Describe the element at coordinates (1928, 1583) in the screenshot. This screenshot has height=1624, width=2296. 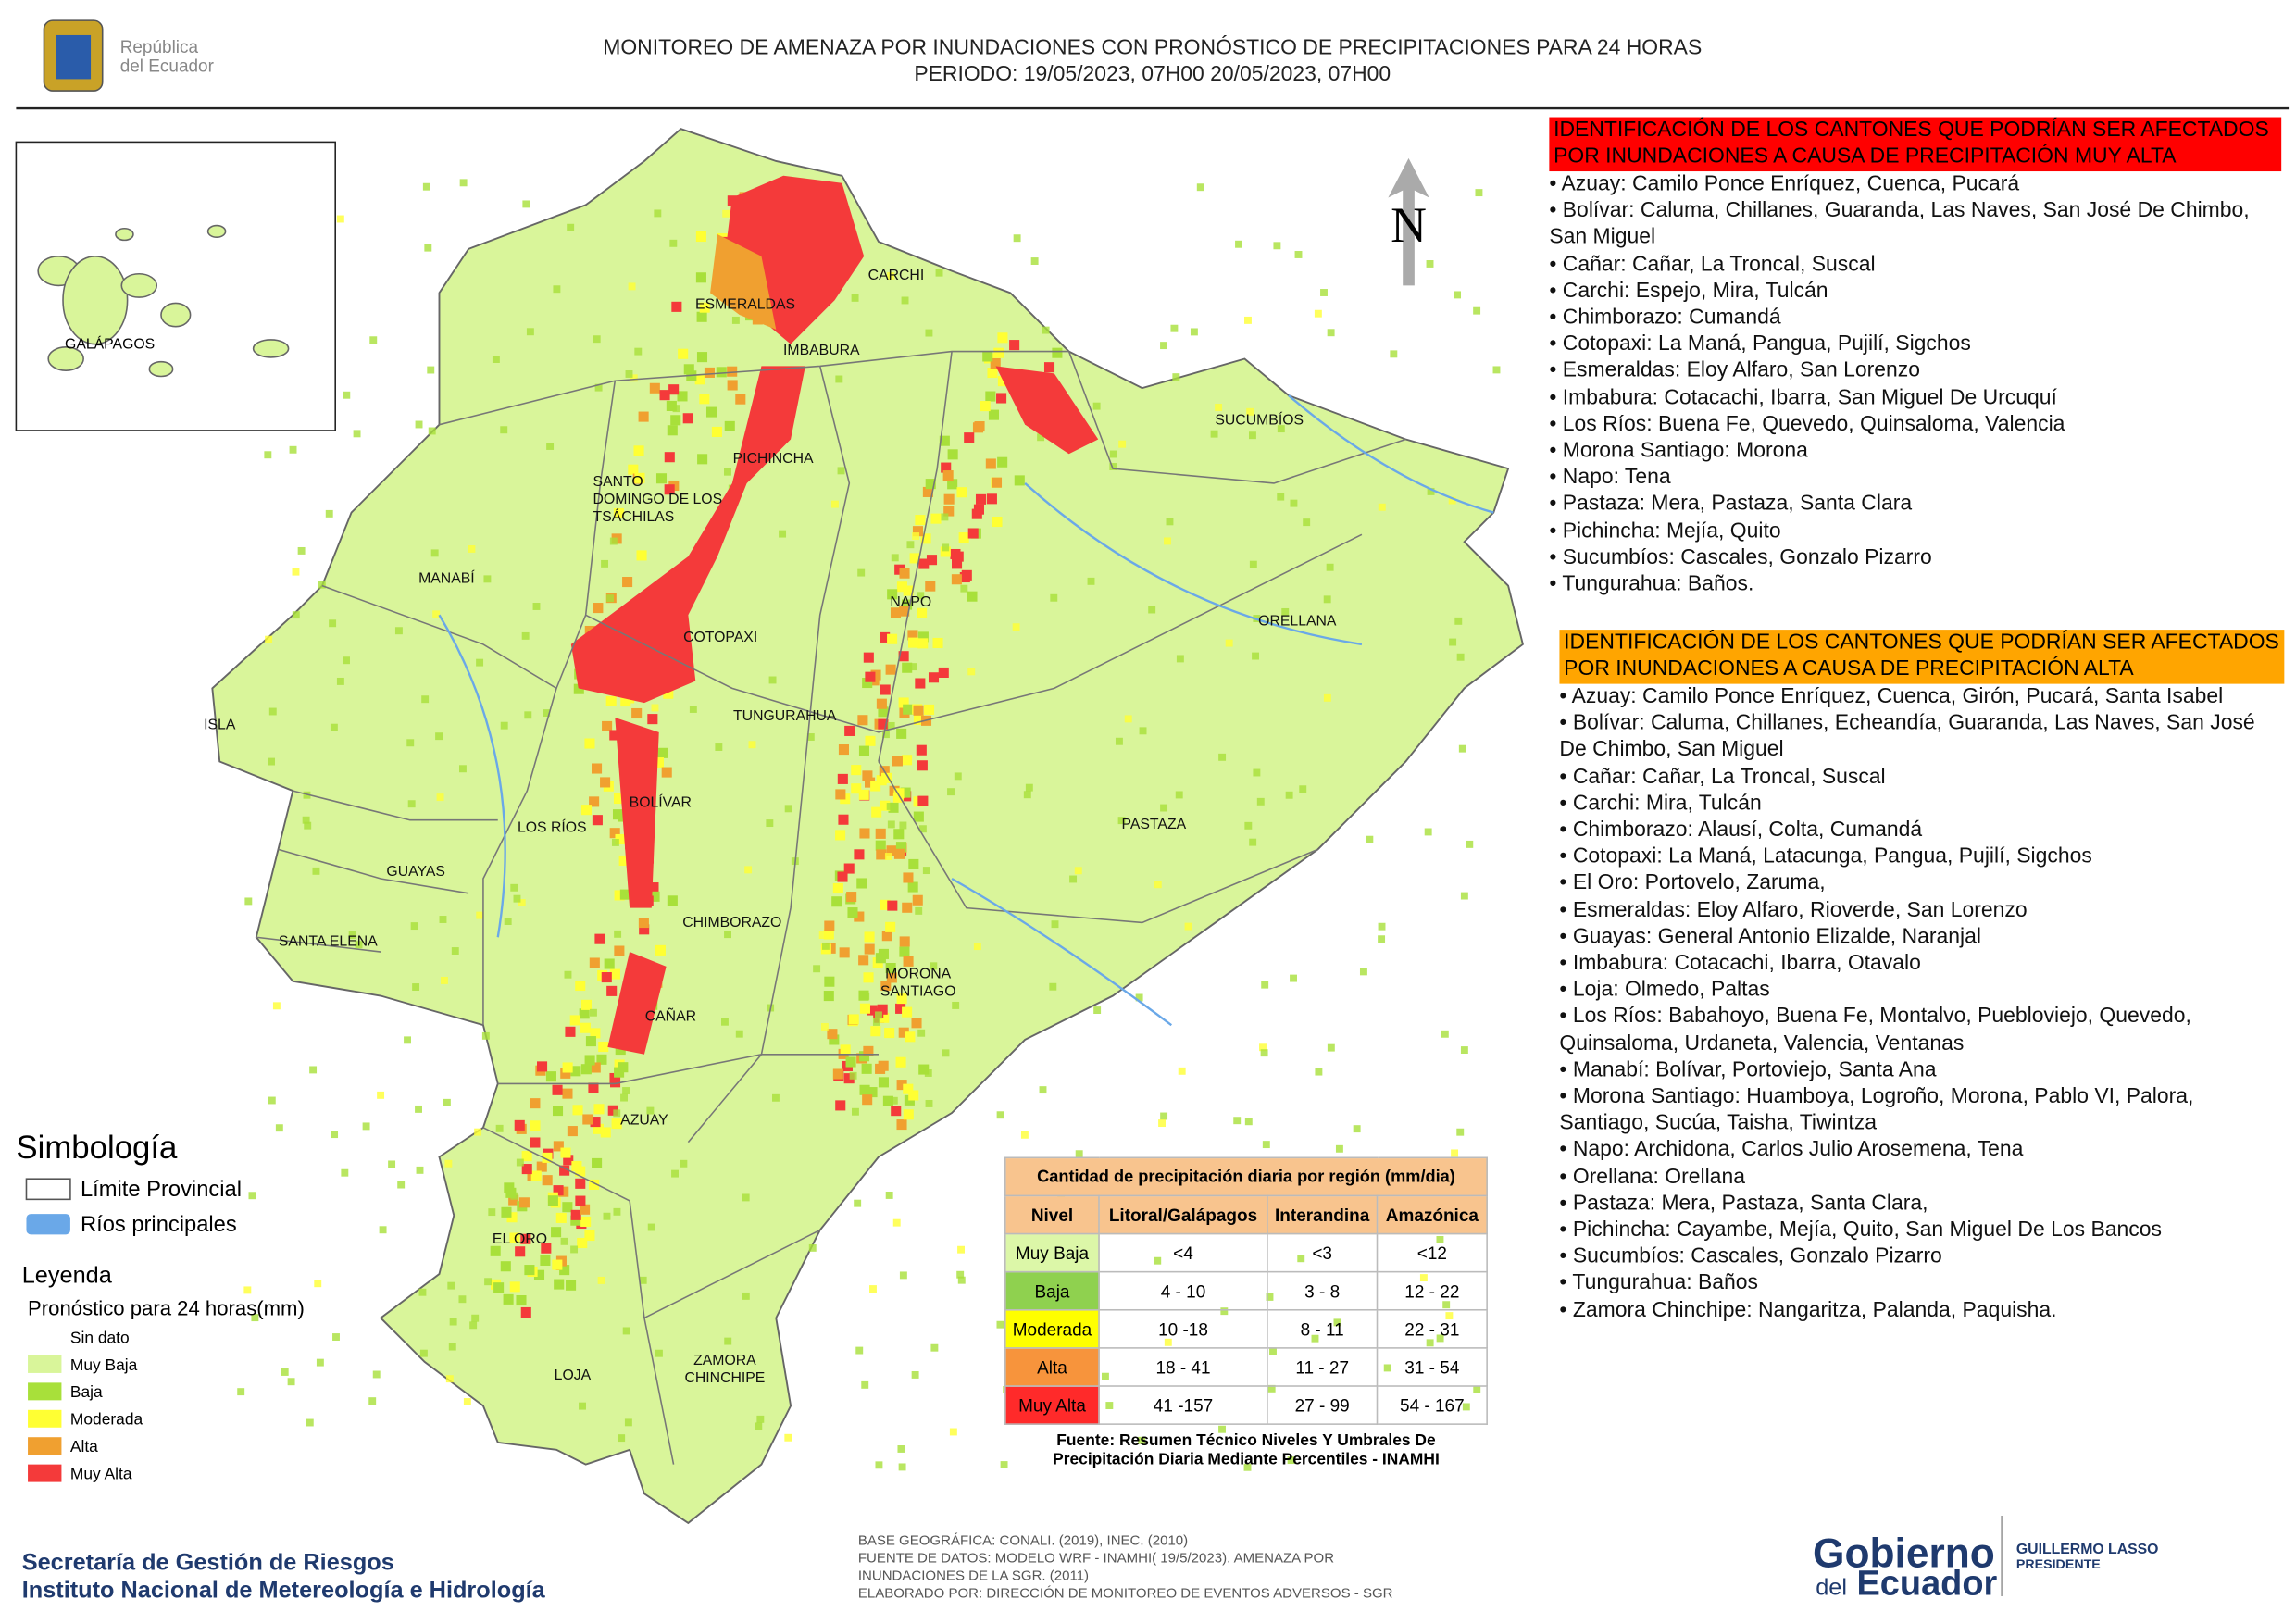
I see `gov-logo: Ecuador` at that location.